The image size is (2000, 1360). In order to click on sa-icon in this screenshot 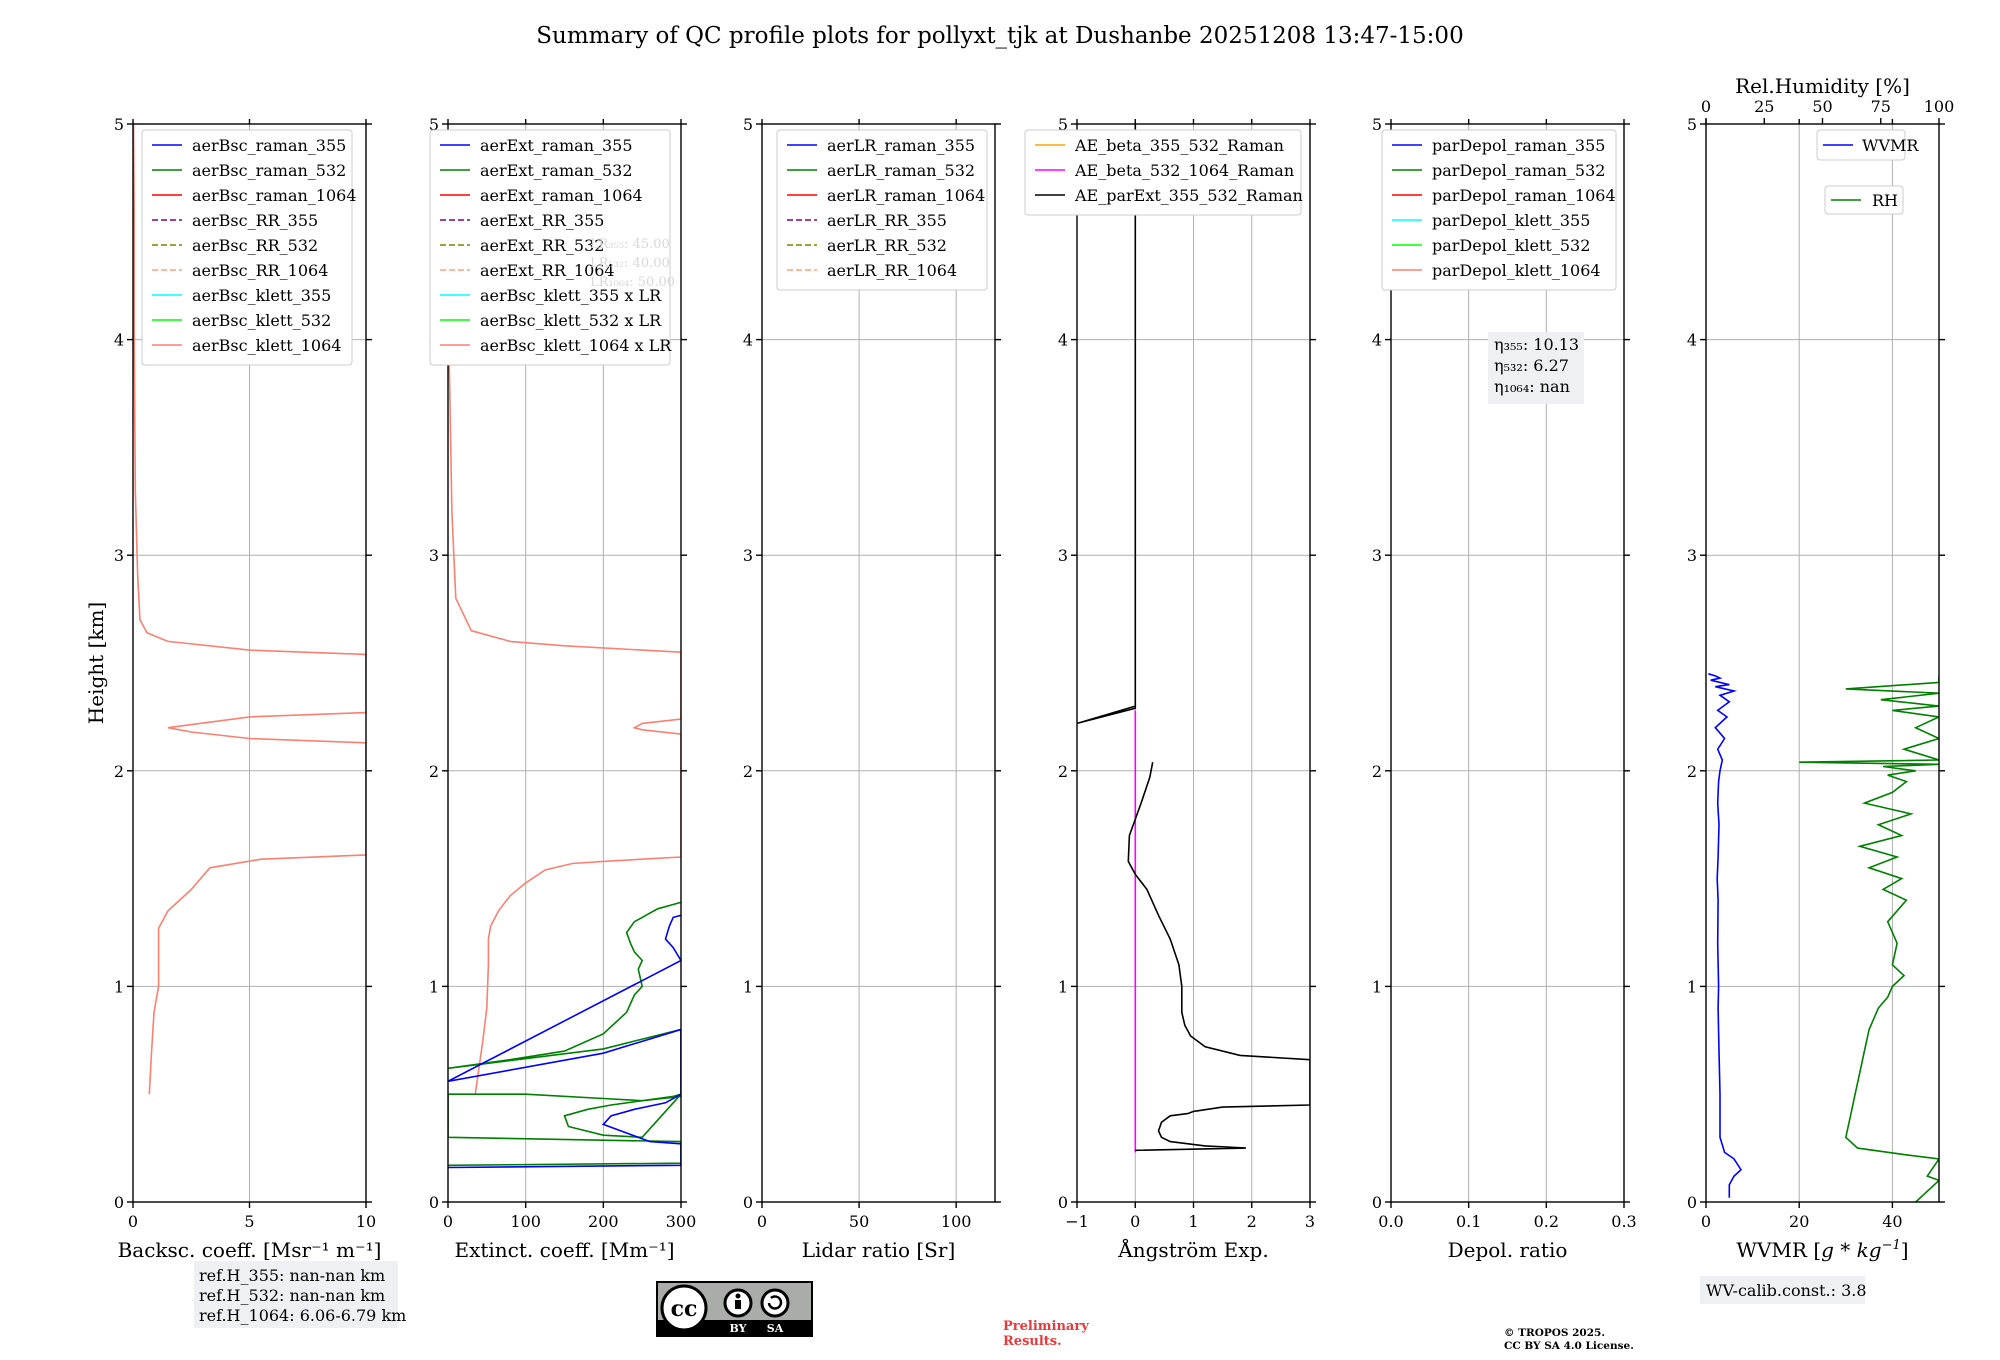, I will do `click(775, 1303)`.